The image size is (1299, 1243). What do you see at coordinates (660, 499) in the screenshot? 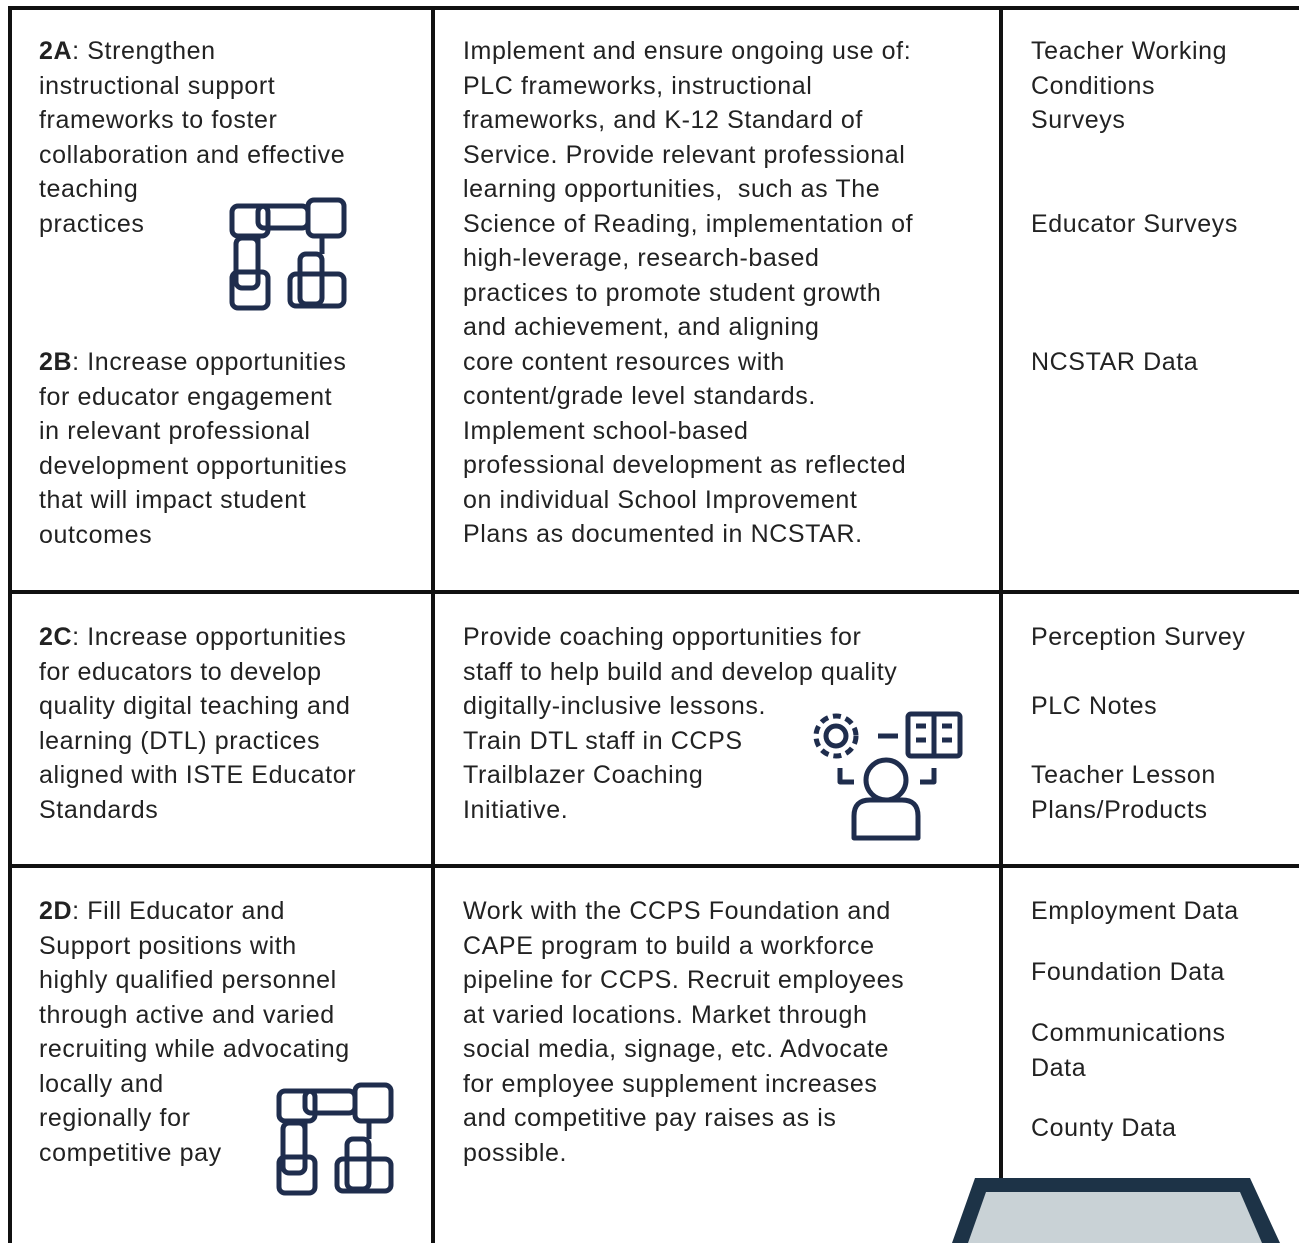
I see `action-text: on individual School Improvement` at bounding box center [660, 499].